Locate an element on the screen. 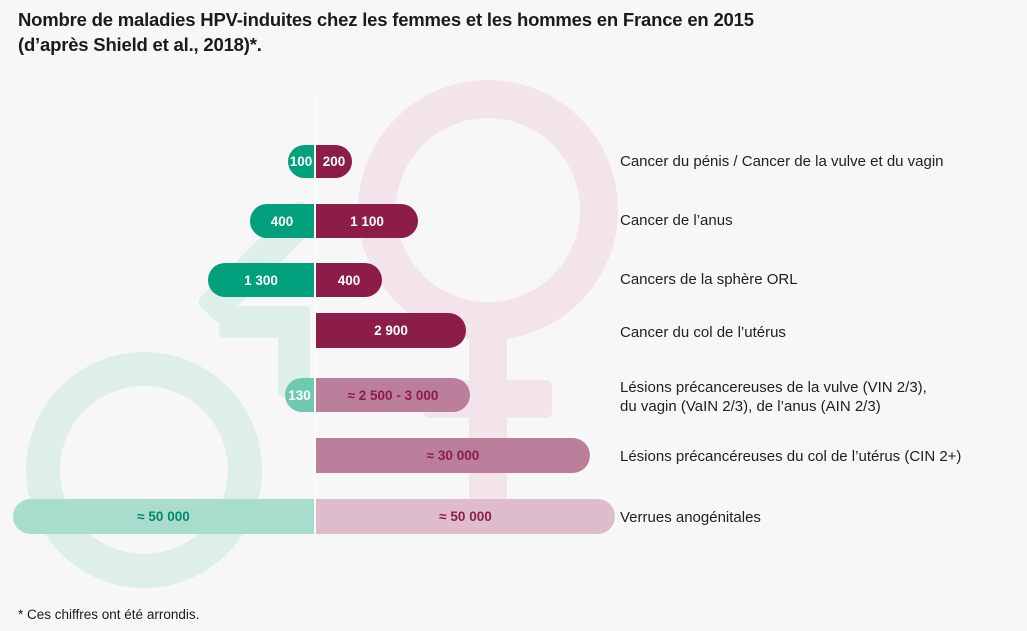  bar-value-label: ≈ 30 000 is located at coordinates (453, 455).